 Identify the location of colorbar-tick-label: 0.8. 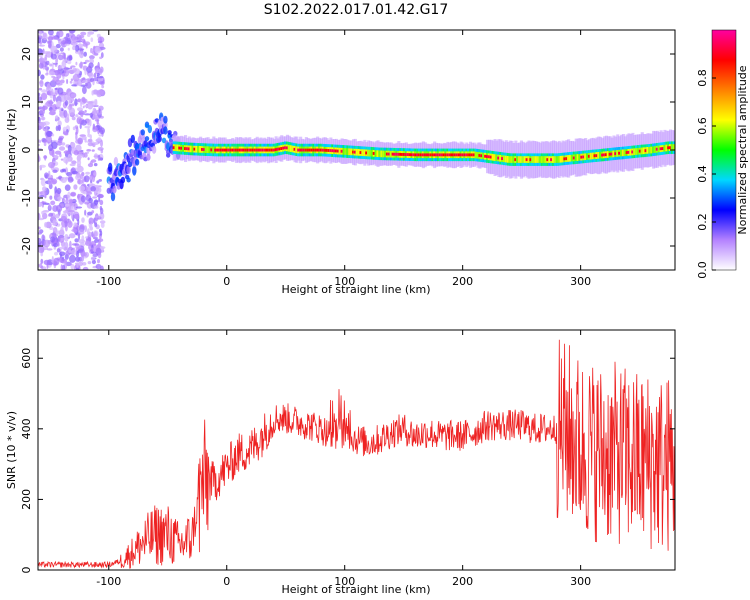
(702, 78).